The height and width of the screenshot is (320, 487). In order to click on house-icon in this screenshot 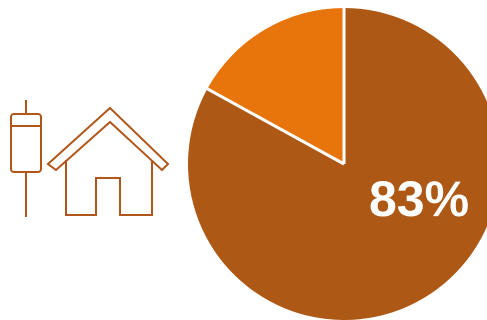, I will do `click(108, 161)`.